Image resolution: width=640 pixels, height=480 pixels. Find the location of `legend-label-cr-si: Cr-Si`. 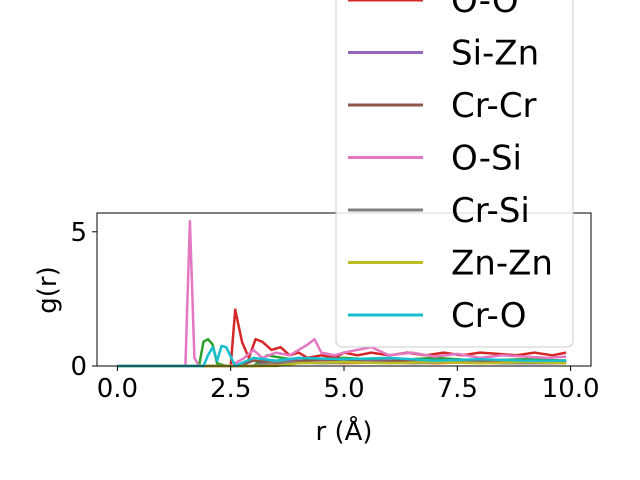

legend-label-cr-si: Cr-Si is located at coordinates (490, 211).